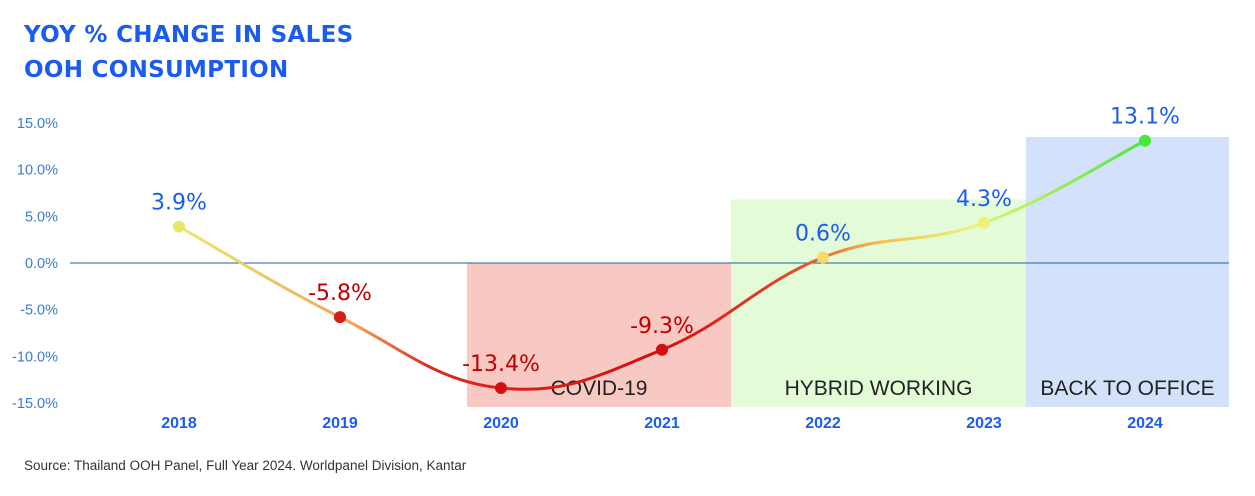  What do you see at coordinates (879, 388) in the screenshot?
I see `period-label-2: HYBRID WORKING` at bounding box center [879, 388].